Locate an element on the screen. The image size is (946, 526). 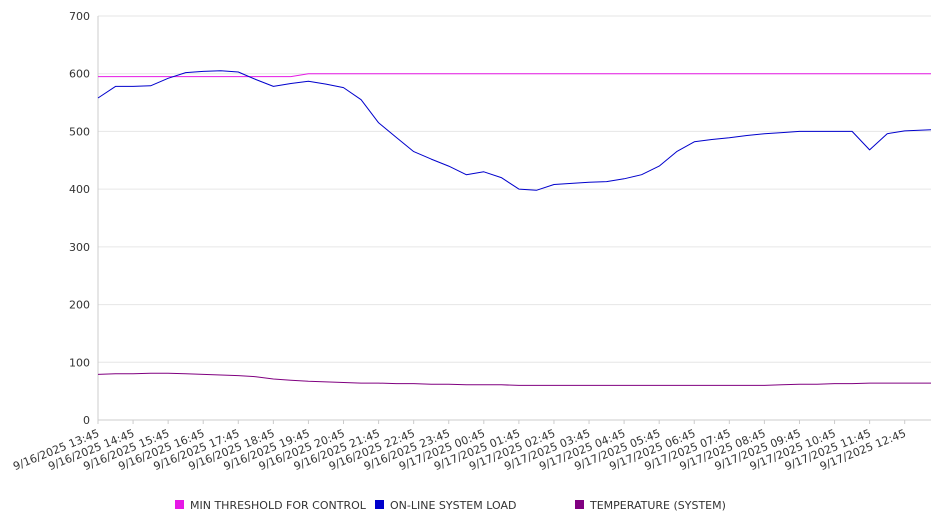
y-tick-label: 100 is located at coordinates (79, 362).